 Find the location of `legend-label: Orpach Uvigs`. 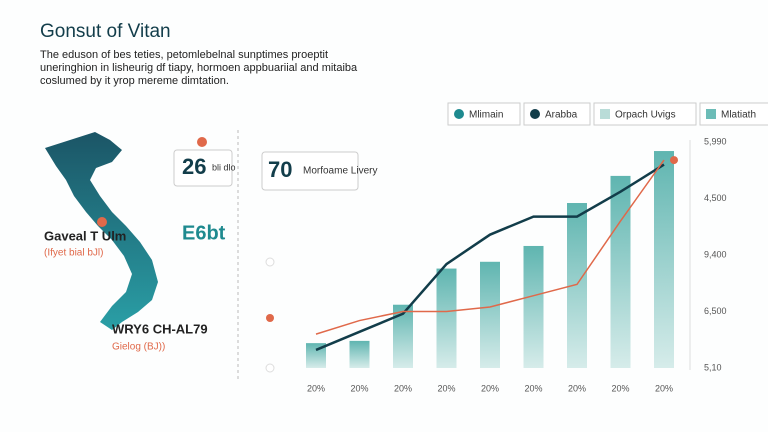

legend-label: Orpach Uvigs is located at coordinates (645, 115).